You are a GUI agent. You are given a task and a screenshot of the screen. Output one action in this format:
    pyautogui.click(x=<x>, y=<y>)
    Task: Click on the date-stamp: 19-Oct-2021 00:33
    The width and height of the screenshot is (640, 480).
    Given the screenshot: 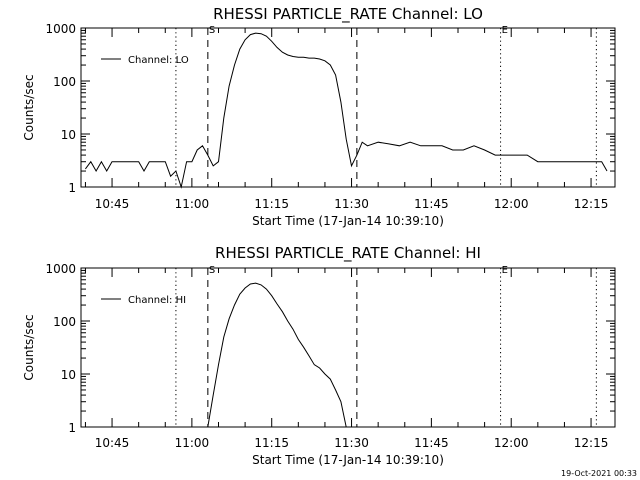 What is the action you would take?
    pyautogui.click(x=599, y=473)
    